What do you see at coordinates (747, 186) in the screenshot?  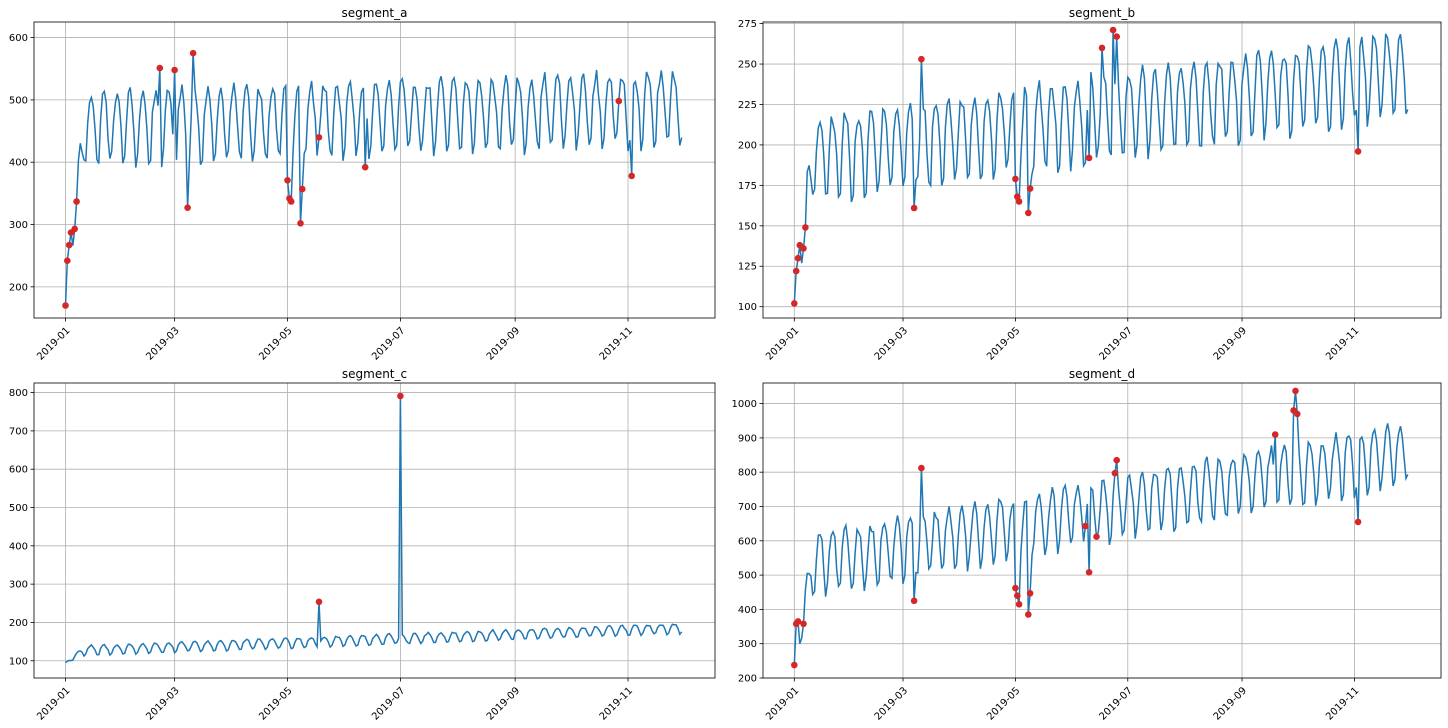 I see `y-tick-label: 175` at bounding box center [747, 186].